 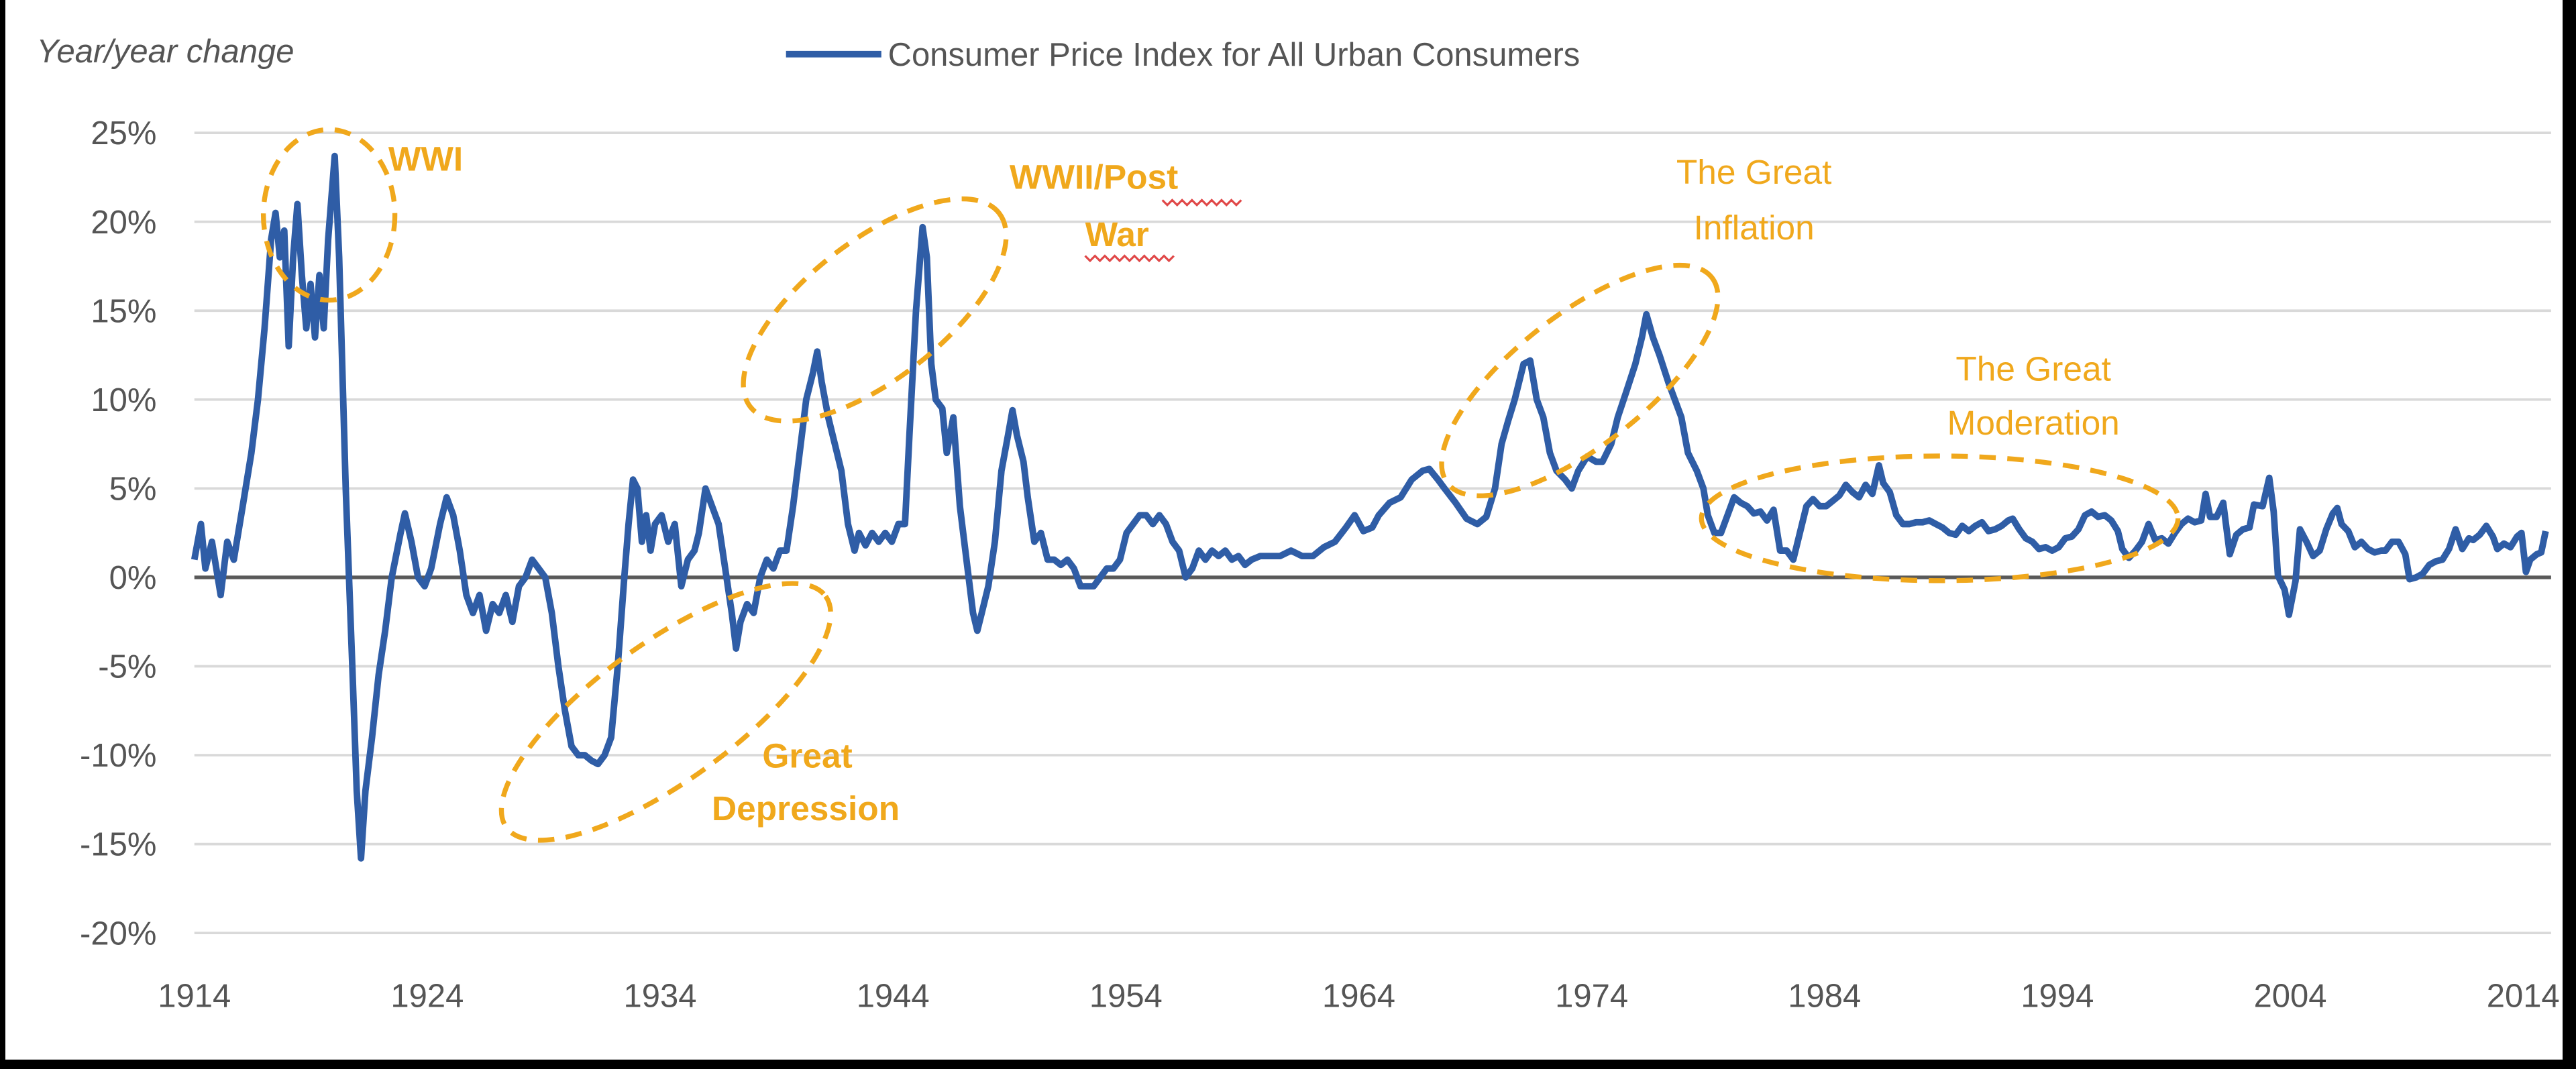 I want to click on y-tick-label: 25%, so click(x=123, y=133).